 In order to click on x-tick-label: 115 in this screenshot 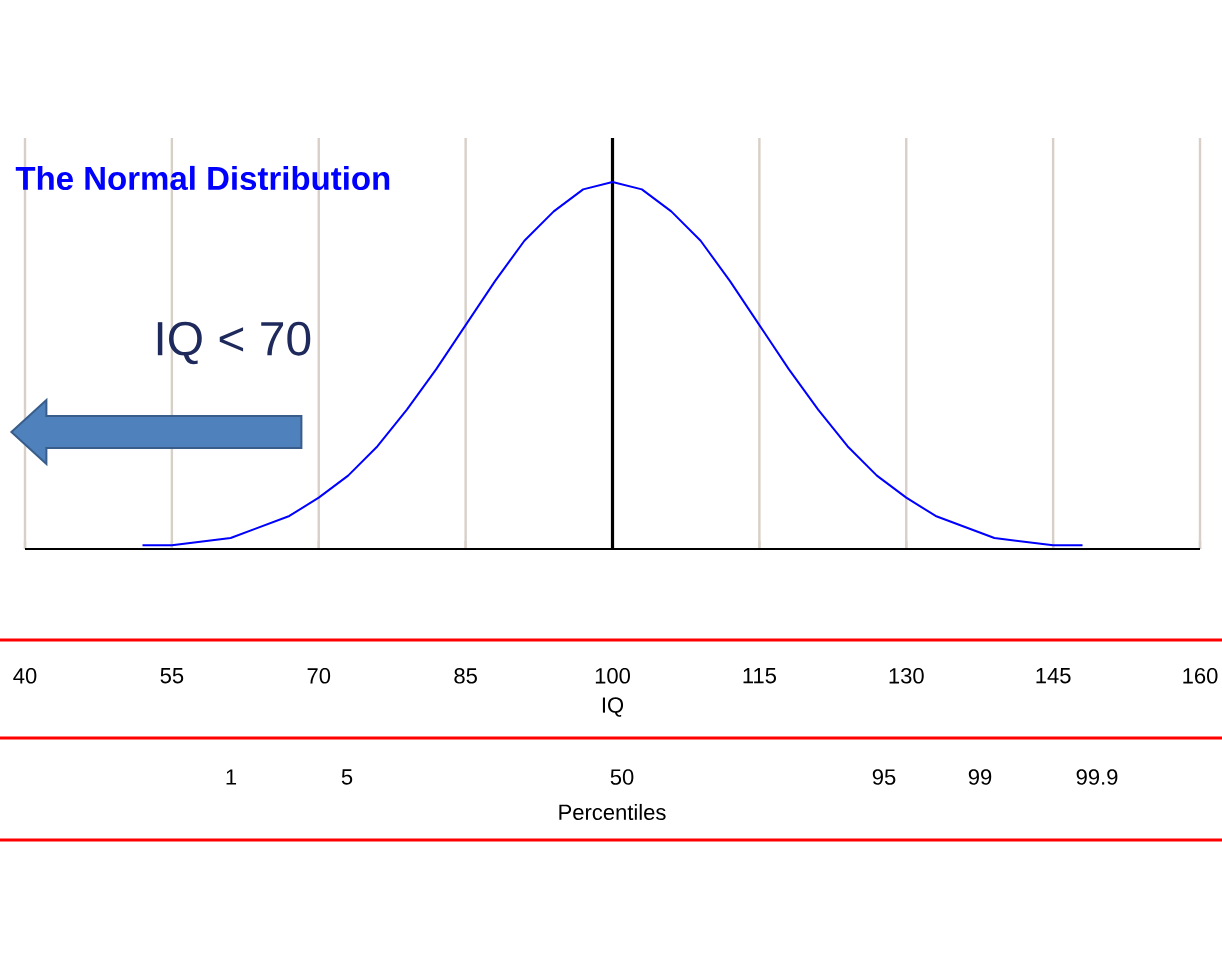, I will do `click(759, 676)`.